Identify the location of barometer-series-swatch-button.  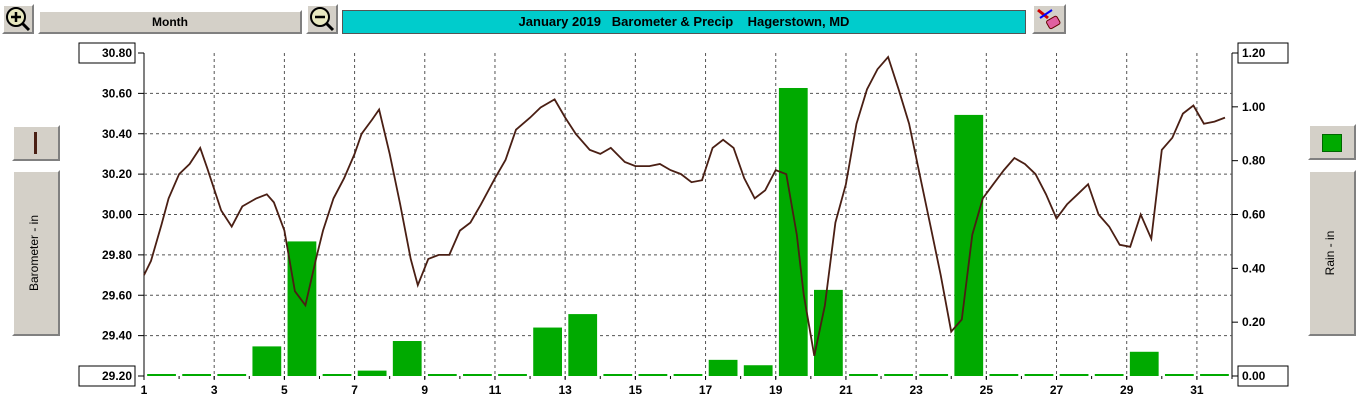
(36, 143).